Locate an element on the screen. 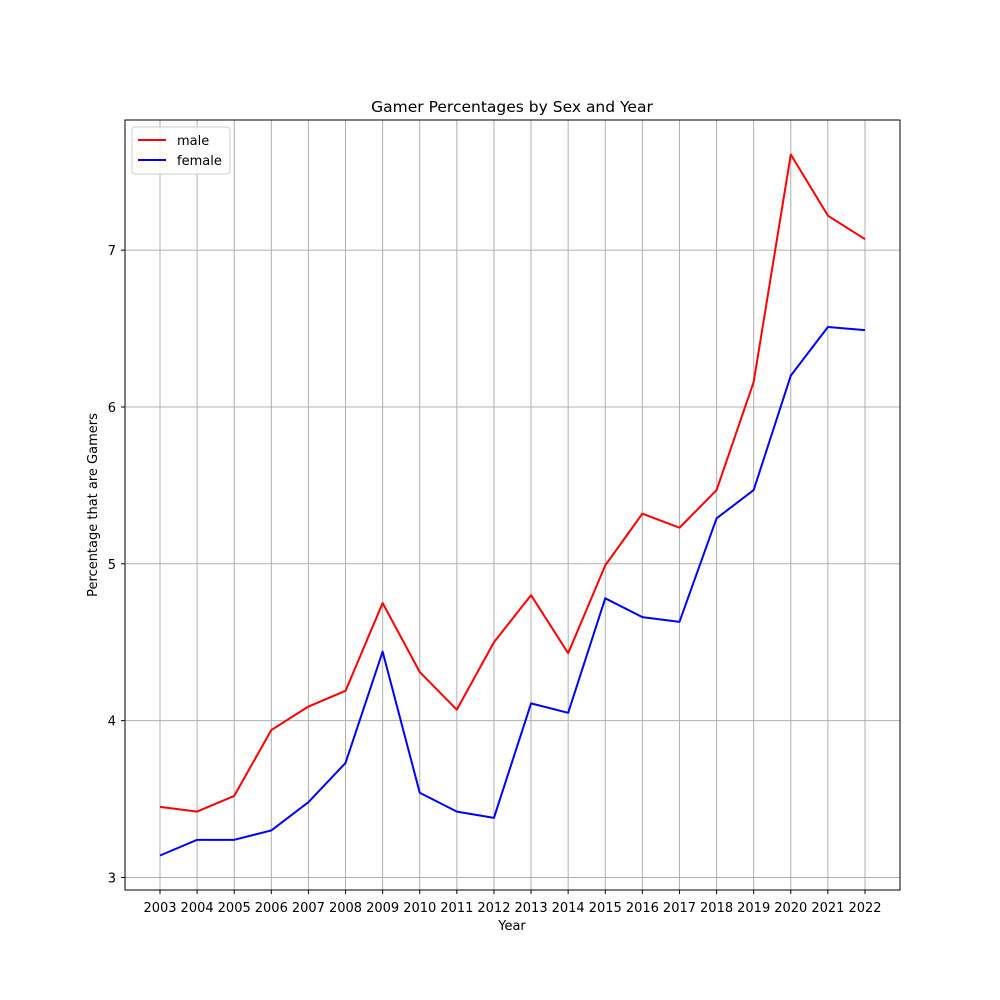  x-tick-label: 2011 is located at coordinates (456, 908).